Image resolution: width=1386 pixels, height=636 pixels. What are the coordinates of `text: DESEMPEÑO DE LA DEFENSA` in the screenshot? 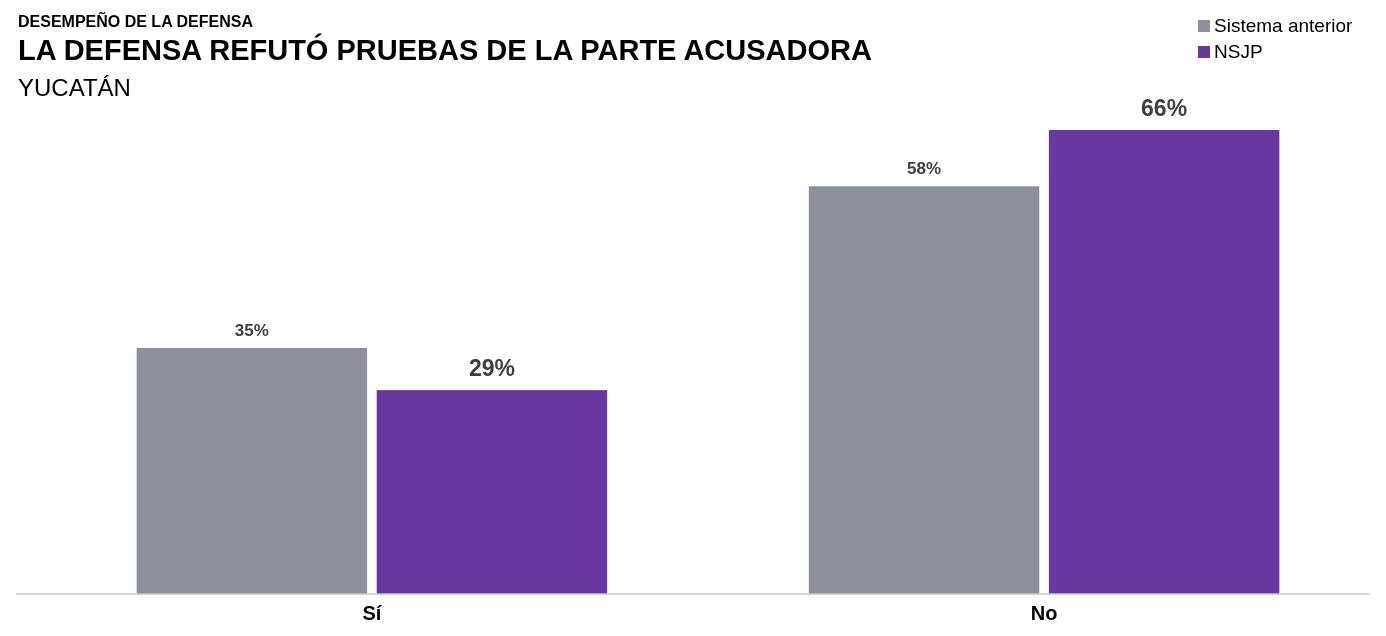 It's located at (136, 20).